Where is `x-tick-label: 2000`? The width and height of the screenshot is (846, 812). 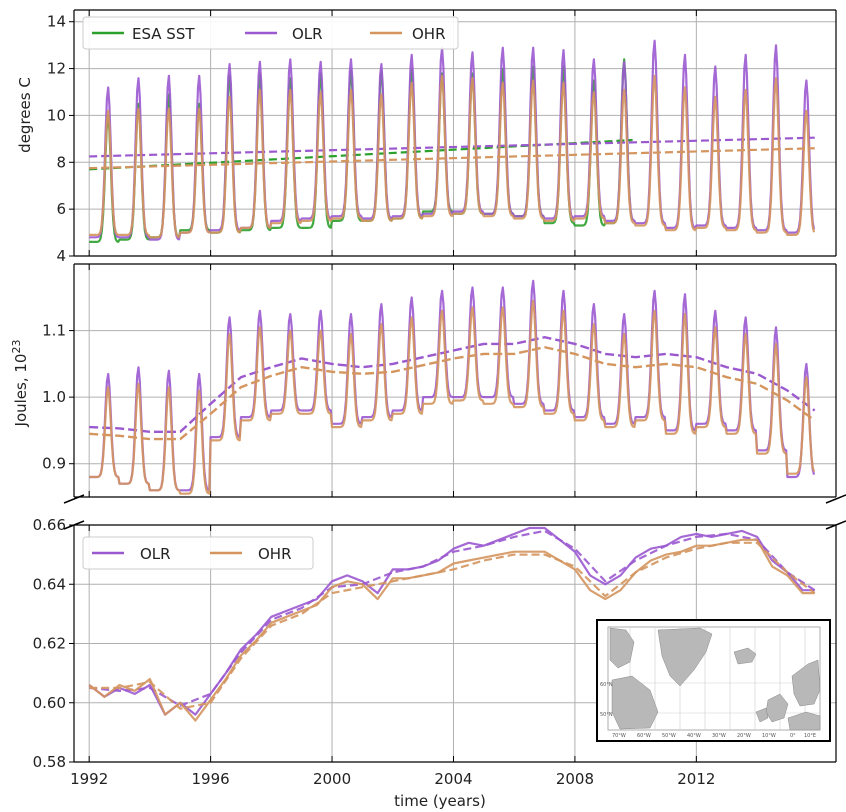
x-tick-label: 2000 is located at coordinates (332, 779).